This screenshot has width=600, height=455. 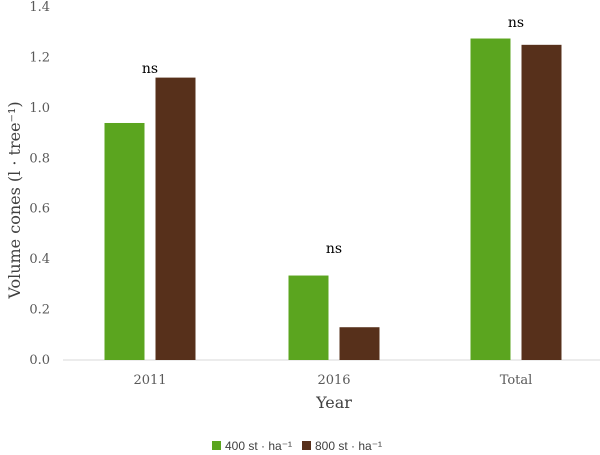 I want to click on y-axis-ticks: 0.0 0.2 0.4 0.6 0.8 1.0 1.2 1.4, so click(x=39, y=184).